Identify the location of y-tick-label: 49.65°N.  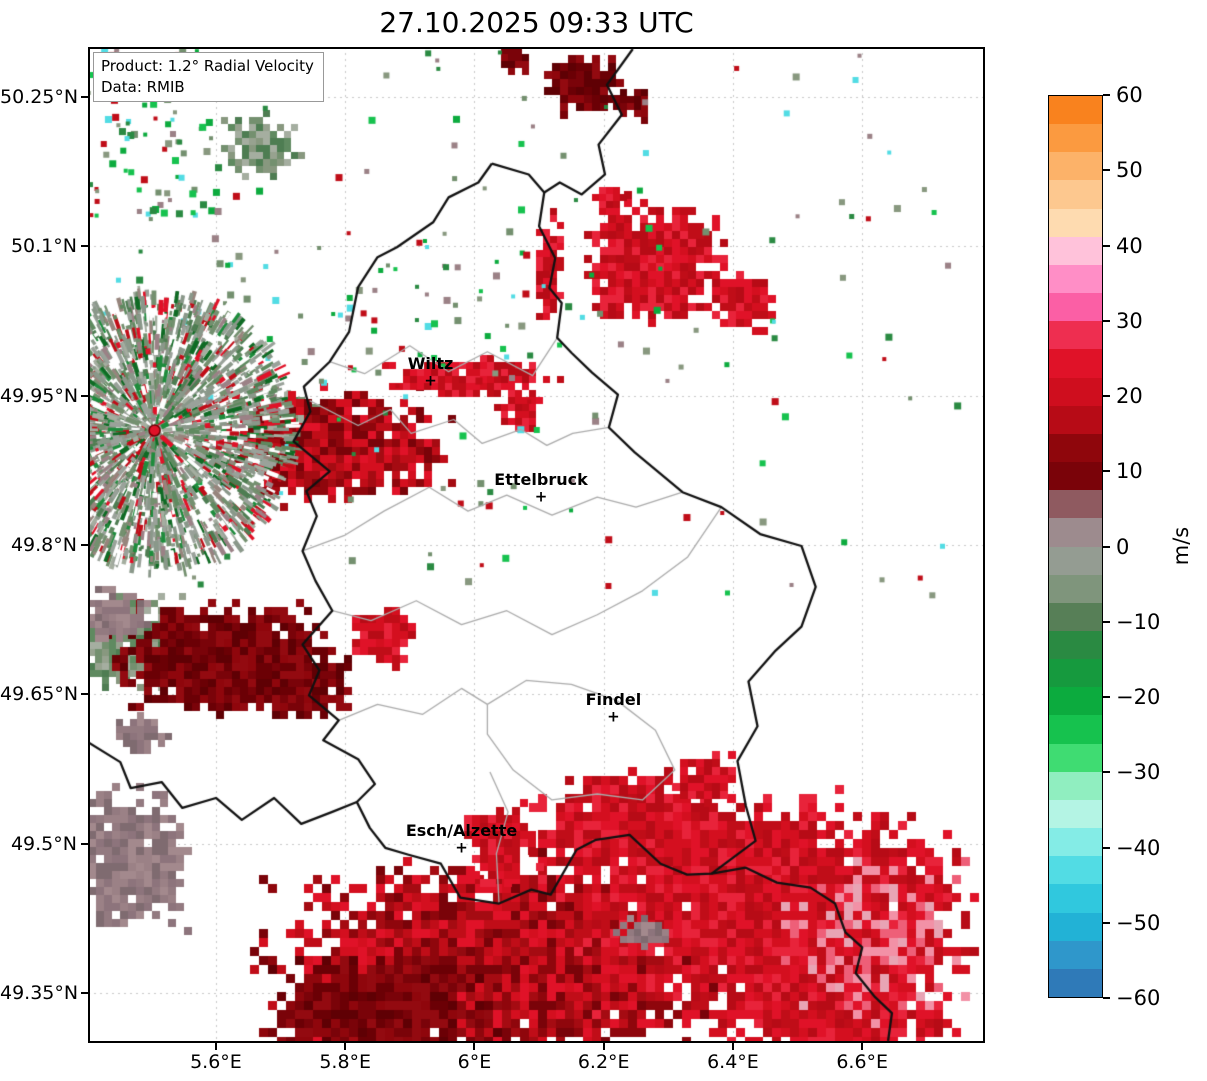
(39, 694).